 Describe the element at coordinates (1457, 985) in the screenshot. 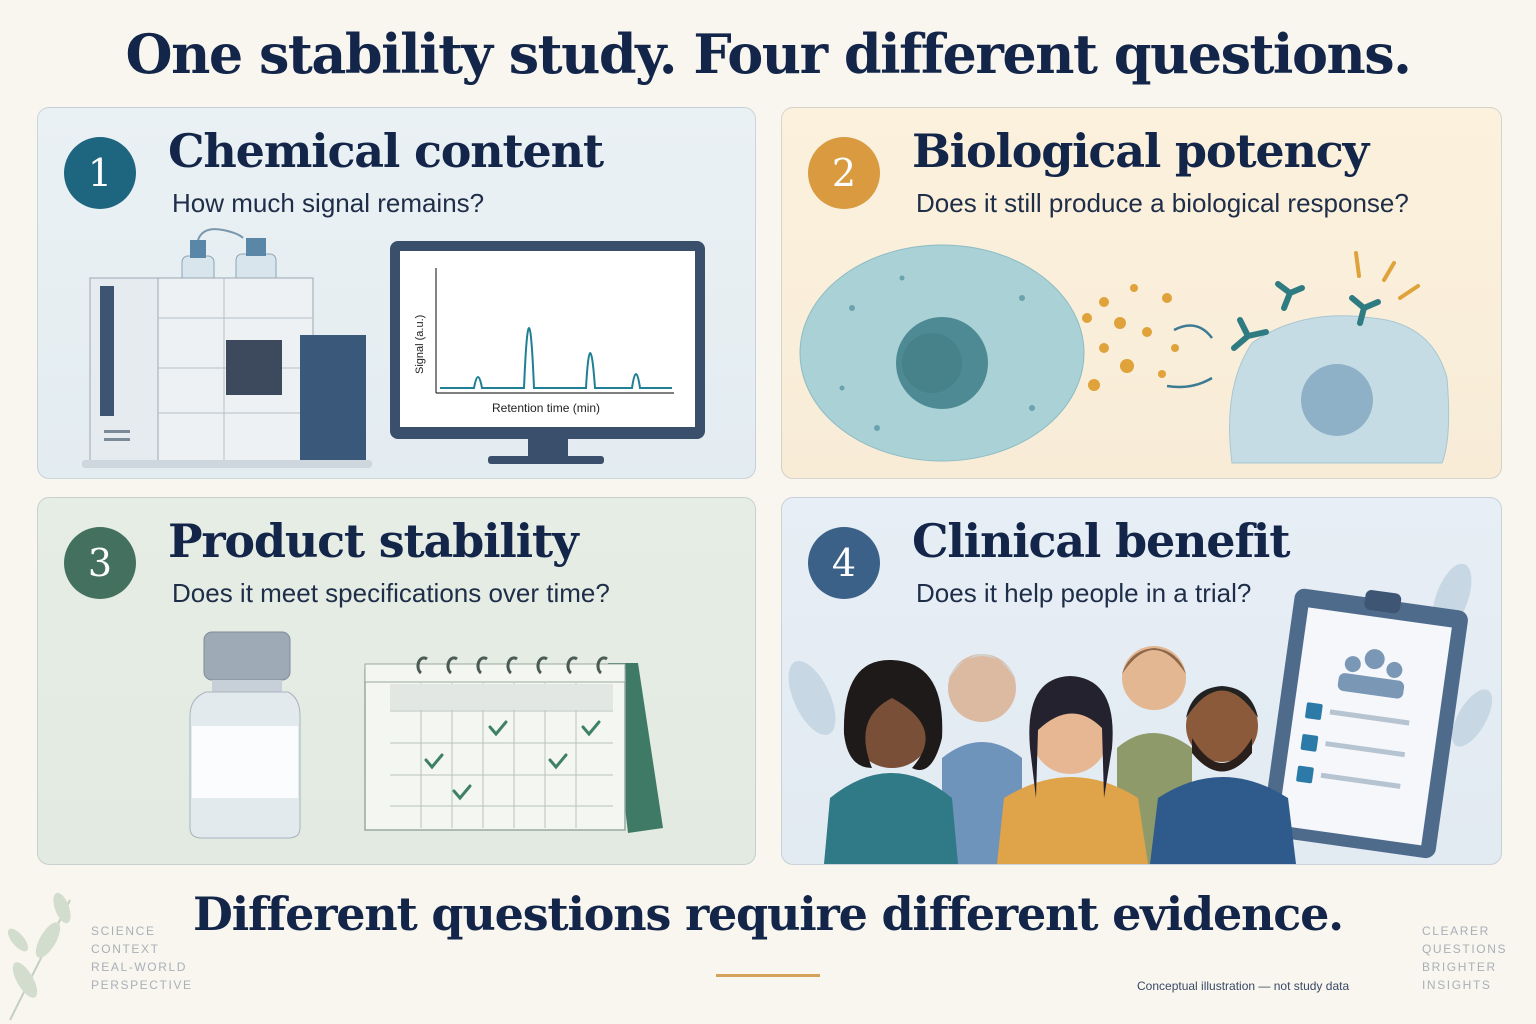

I see `right-tagline-line: INSIGHTS` at that location.